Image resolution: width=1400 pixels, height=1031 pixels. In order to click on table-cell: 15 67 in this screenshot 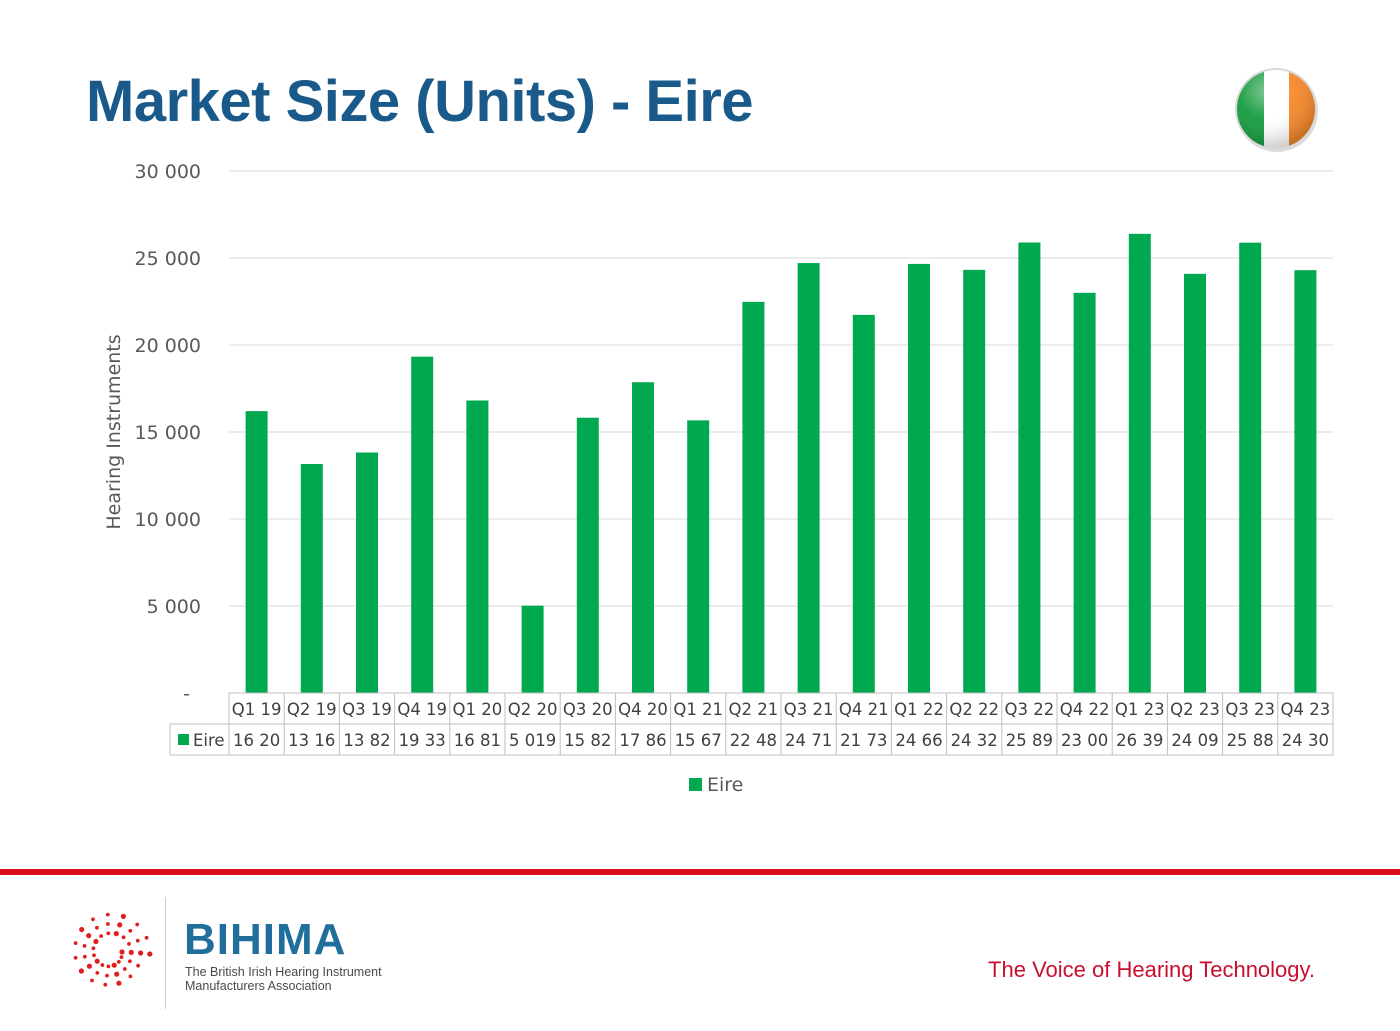, I will do `click(698, 740)`.